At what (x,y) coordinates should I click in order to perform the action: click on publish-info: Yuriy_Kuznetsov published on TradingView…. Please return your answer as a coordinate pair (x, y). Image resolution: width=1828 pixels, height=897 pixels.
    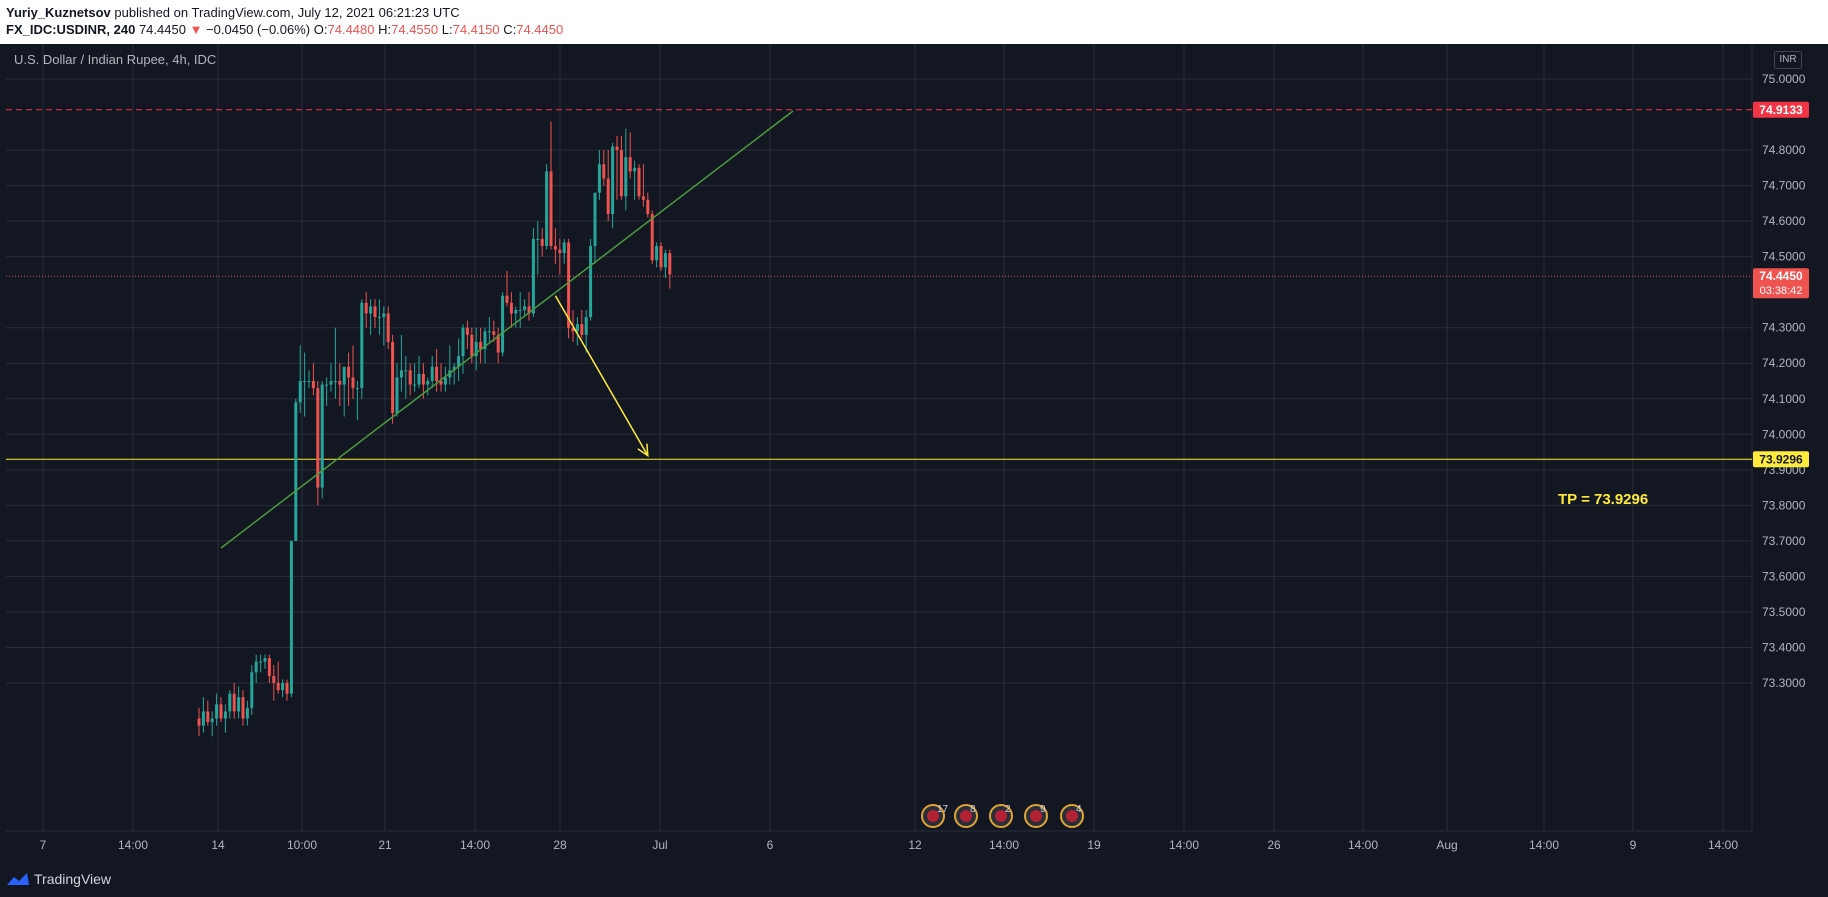
    Looking at the image, I should click on (233, 12).